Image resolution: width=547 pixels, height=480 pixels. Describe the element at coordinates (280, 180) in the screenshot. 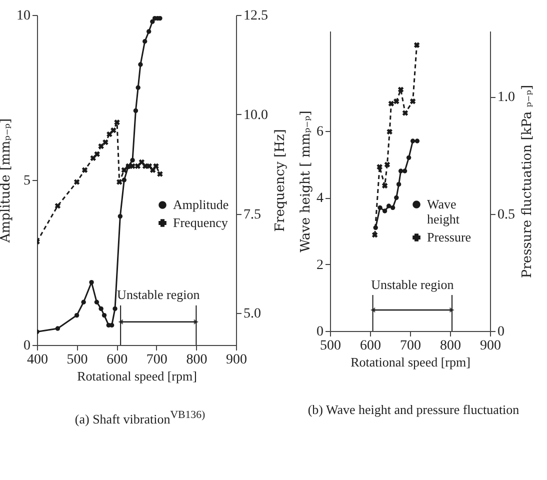

I see `y2-axis-title: Frequency [Hz]` at that location.